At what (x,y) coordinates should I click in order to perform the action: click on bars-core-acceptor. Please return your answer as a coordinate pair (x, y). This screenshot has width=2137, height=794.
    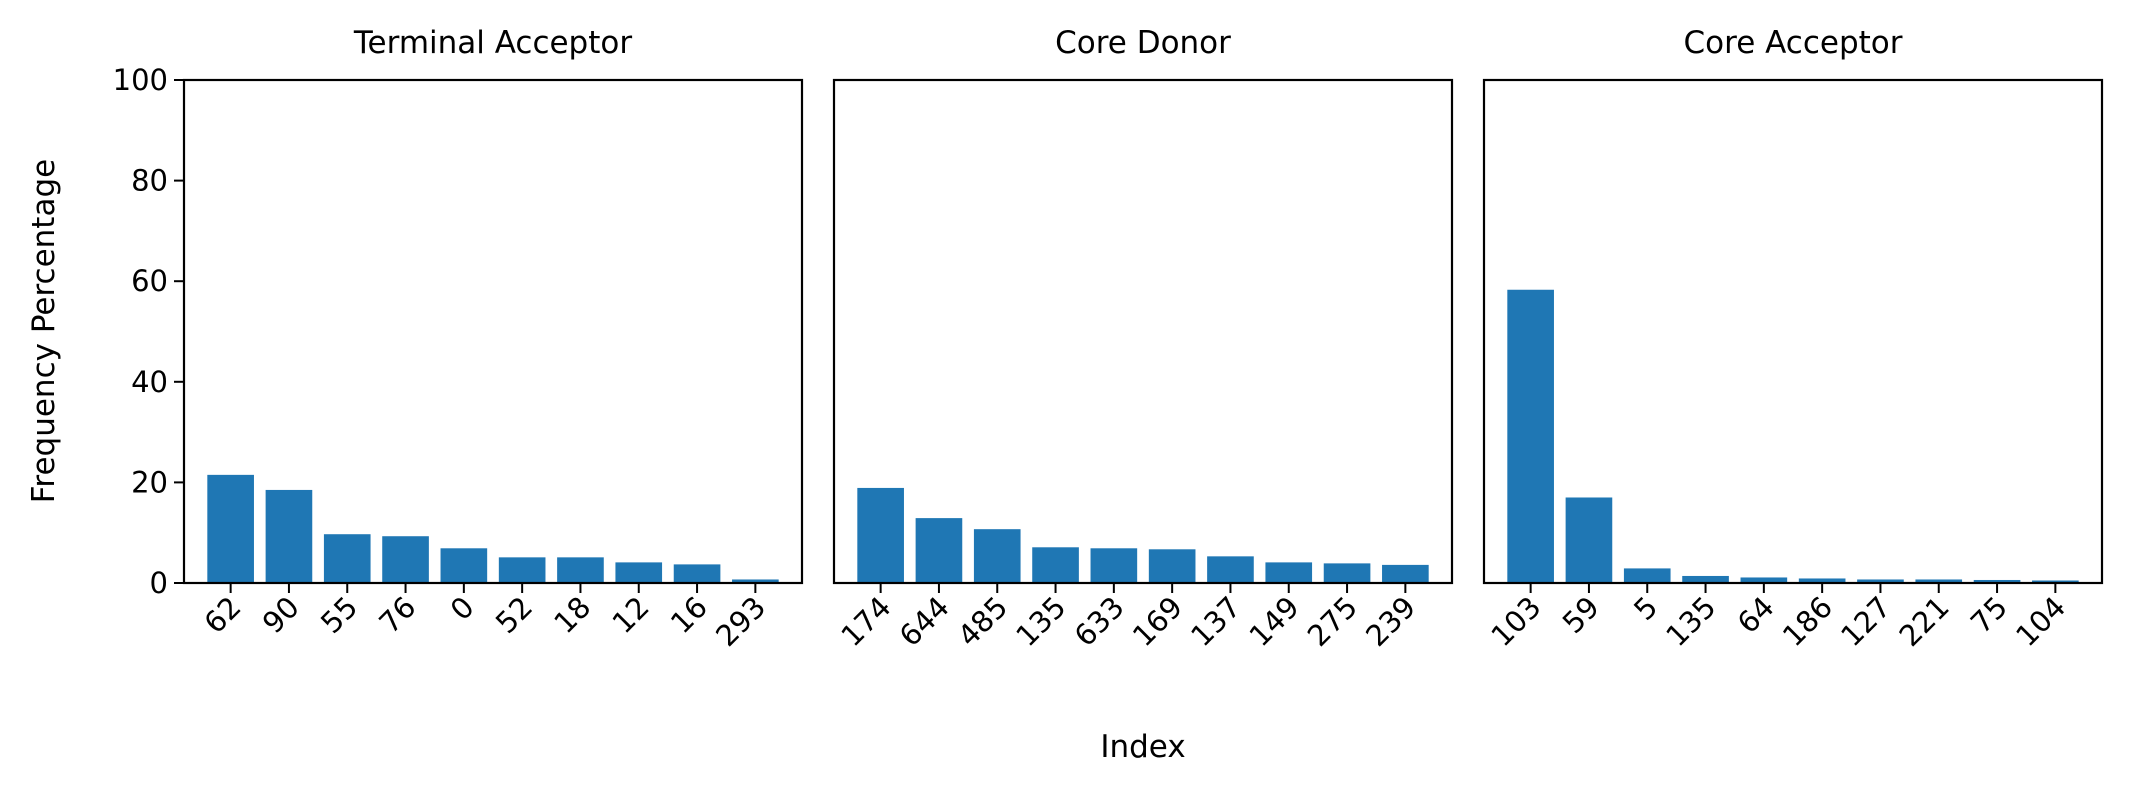
    Looking at the image, I should click on (1793, 436).